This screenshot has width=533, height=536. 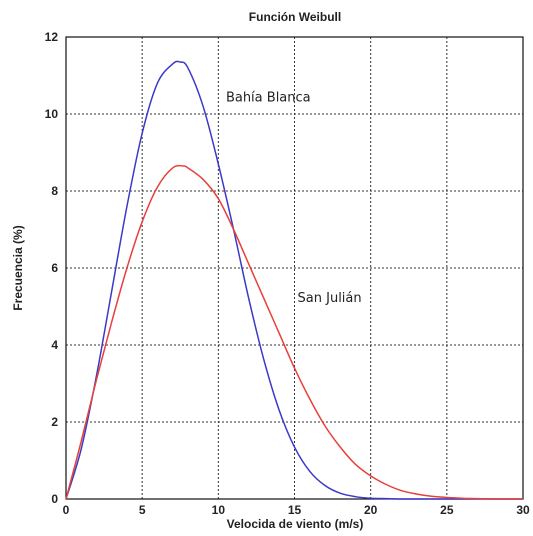 I want to click on x-tick-label: 30, so click(x=523, y=510).